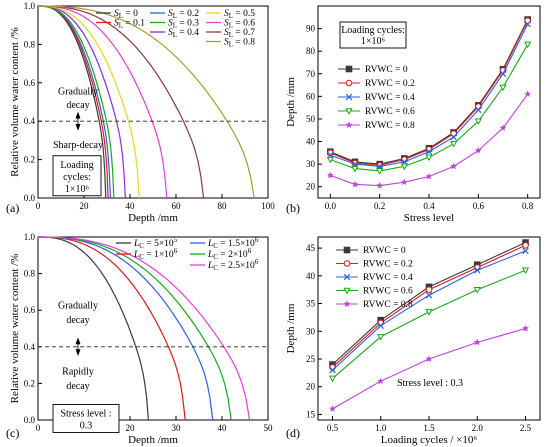  What do you see at coordinates (379, 206) in the screenshot?
I see `x-tick-label: 0.2` at bounding box center [379, 206].